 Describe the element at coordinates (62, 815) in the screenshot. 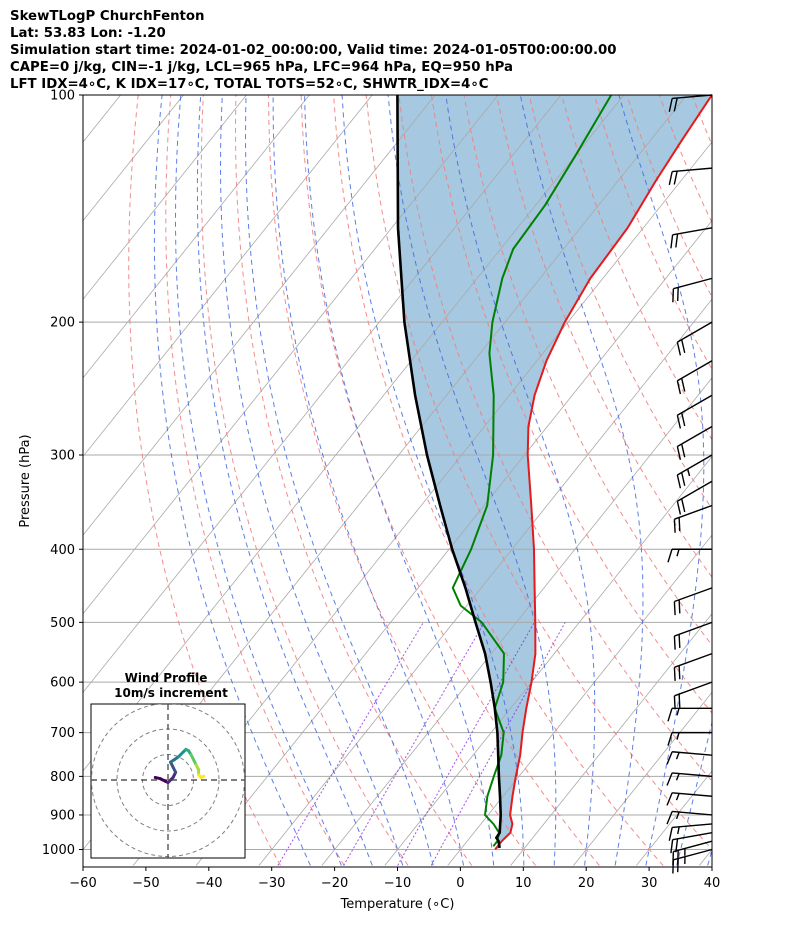

I see `y-tick-label: 900` at that location.